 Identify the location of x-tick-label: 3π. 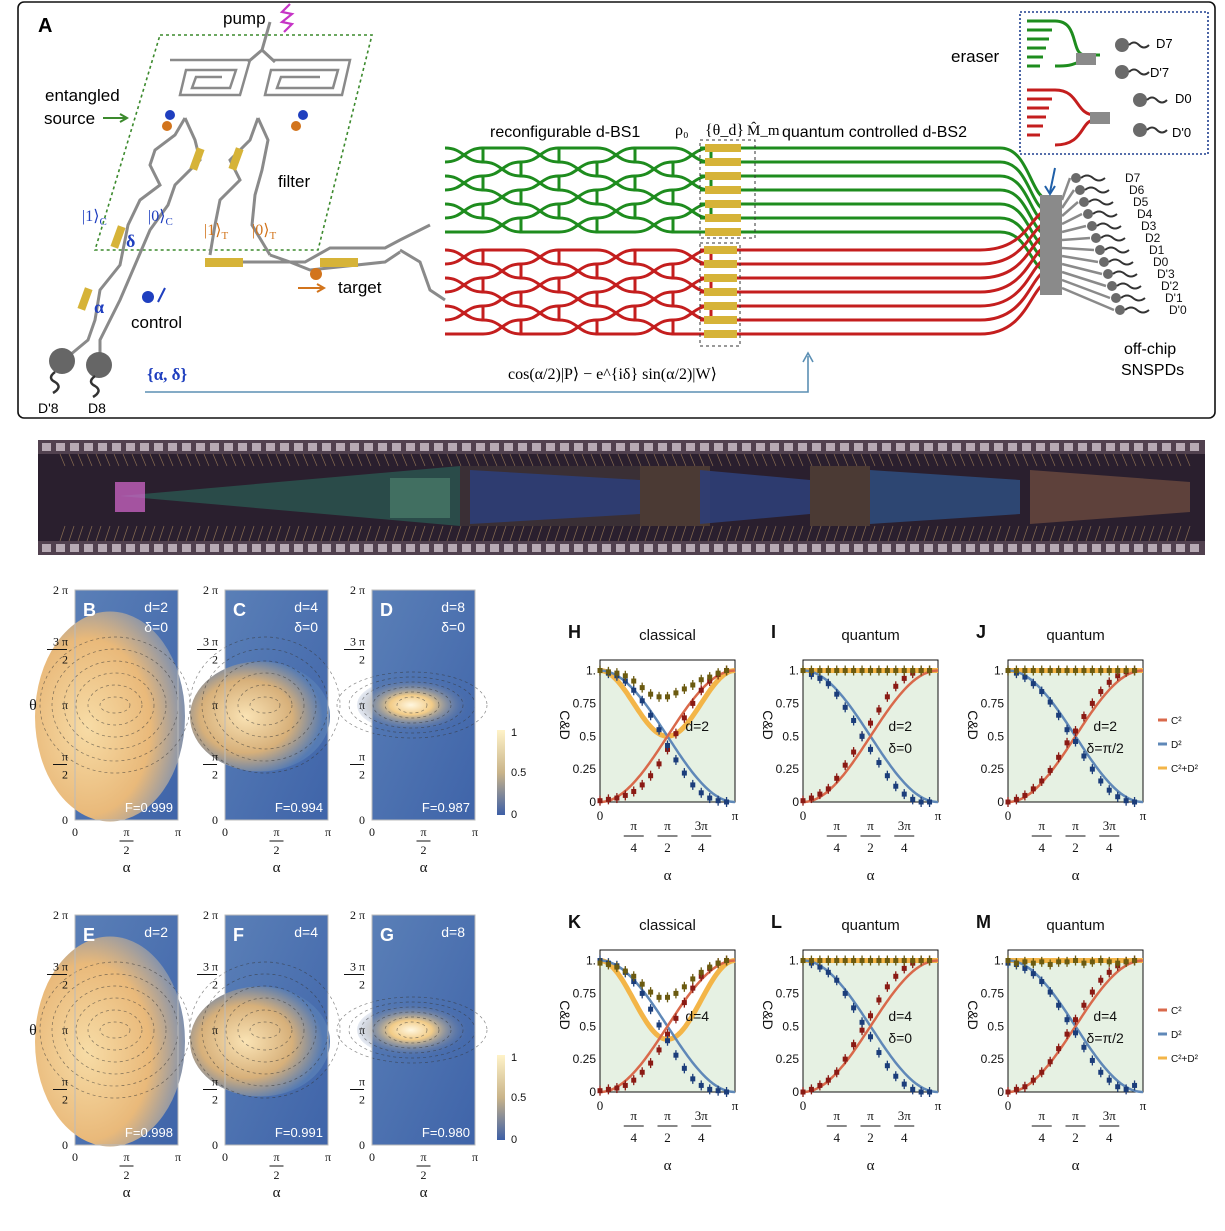
(905, 1115).